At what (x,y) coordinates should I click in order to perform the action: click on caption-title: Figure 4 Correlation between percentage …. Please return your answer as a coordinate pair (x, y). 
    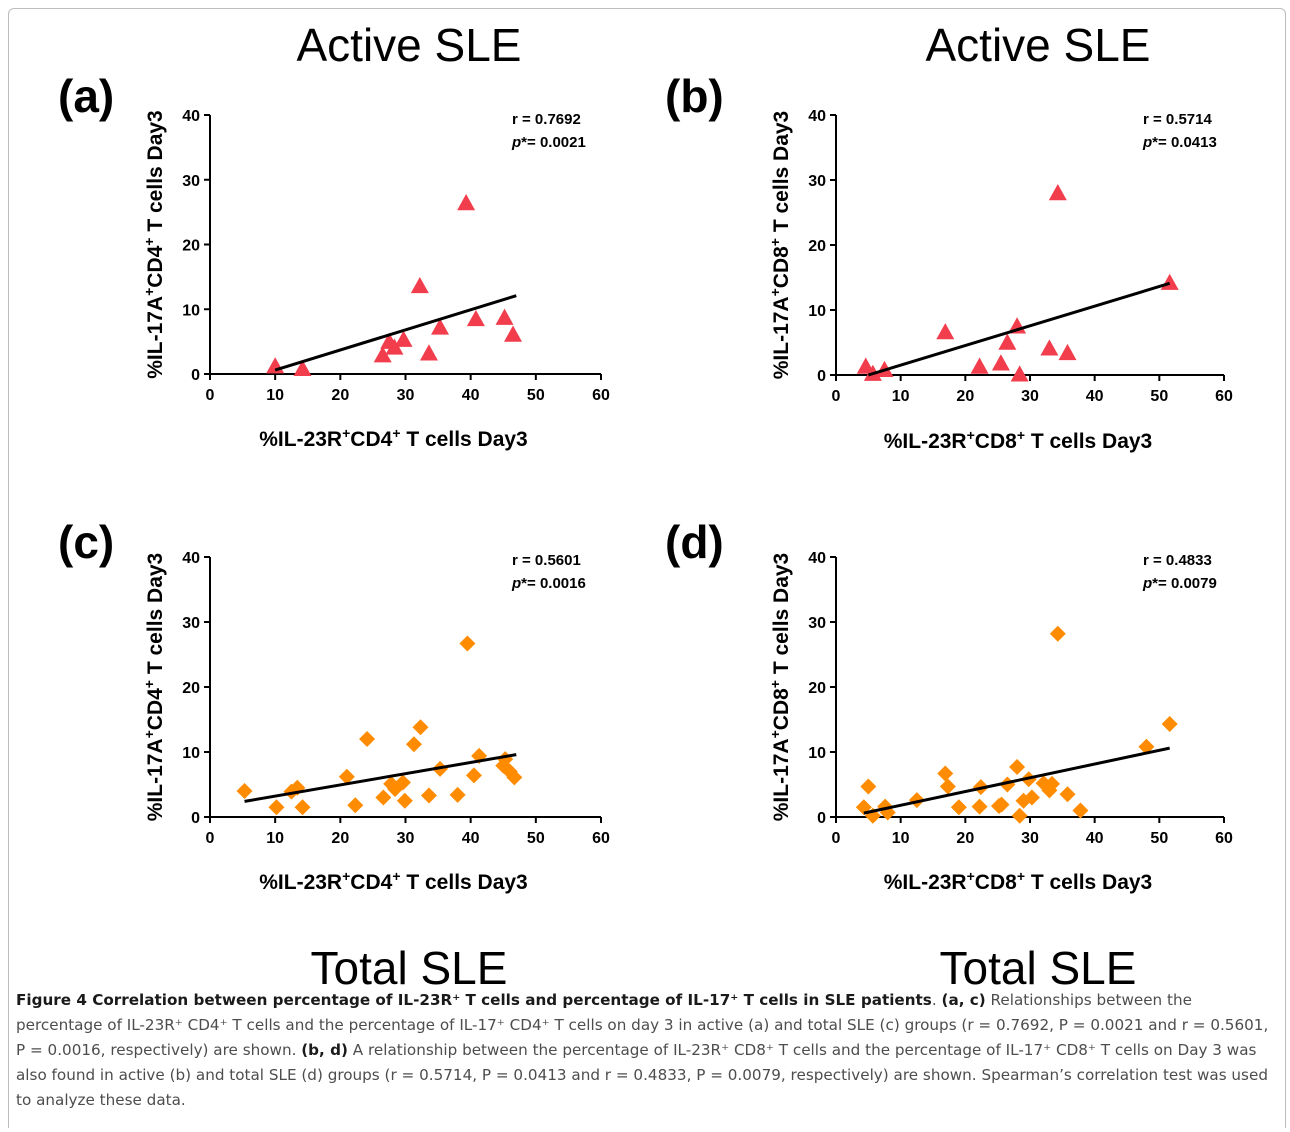
    Looking at the image, I should click on (474, 1000).